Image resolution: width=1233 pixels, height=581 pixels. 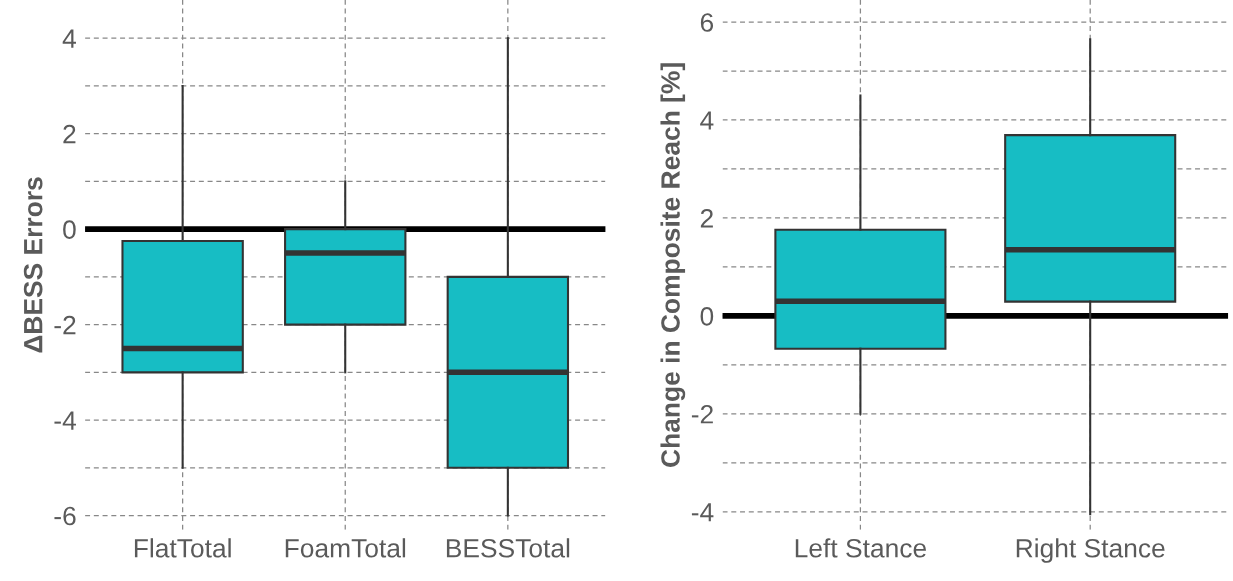 I want to click on x-tick-label: FlatTotal, so click(x=182, y=548).